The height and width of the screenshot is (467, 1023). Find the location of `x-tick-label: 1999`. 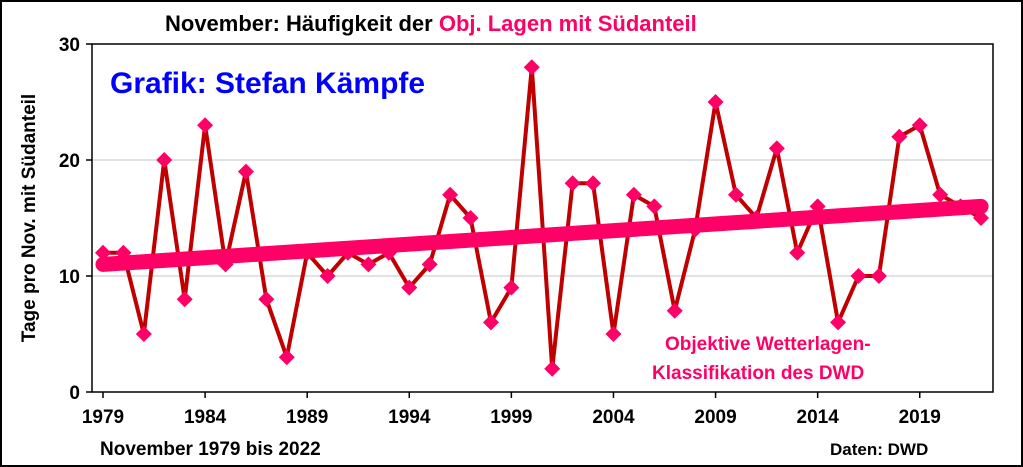

x-tick-label: 1999 is located at coordinates (511, 417).